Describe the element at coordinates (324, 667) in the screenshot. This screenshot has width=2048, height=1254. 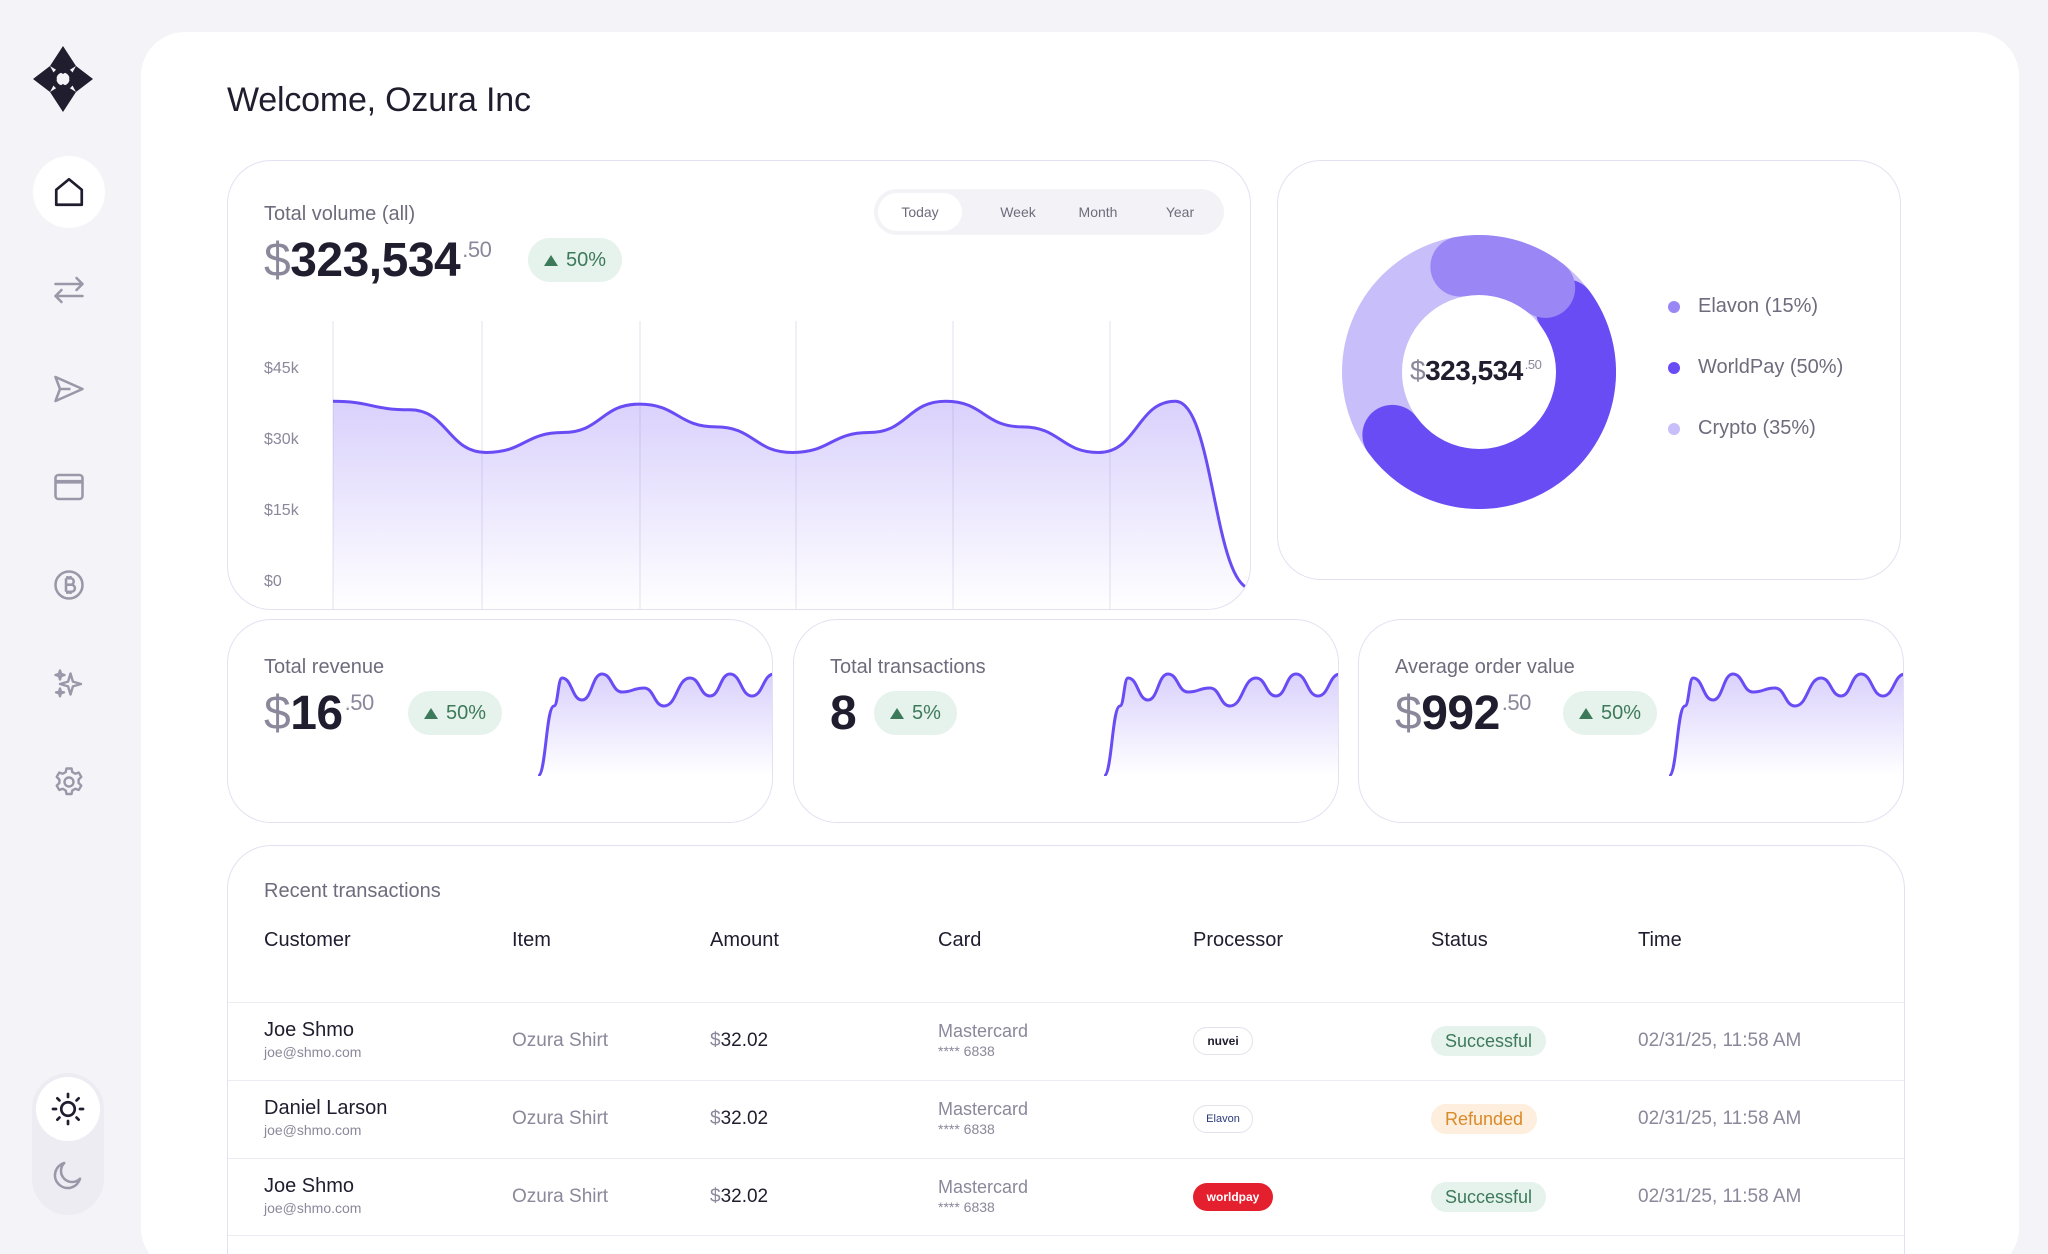
I see `total-revenue-label: Total revenue` at that location.